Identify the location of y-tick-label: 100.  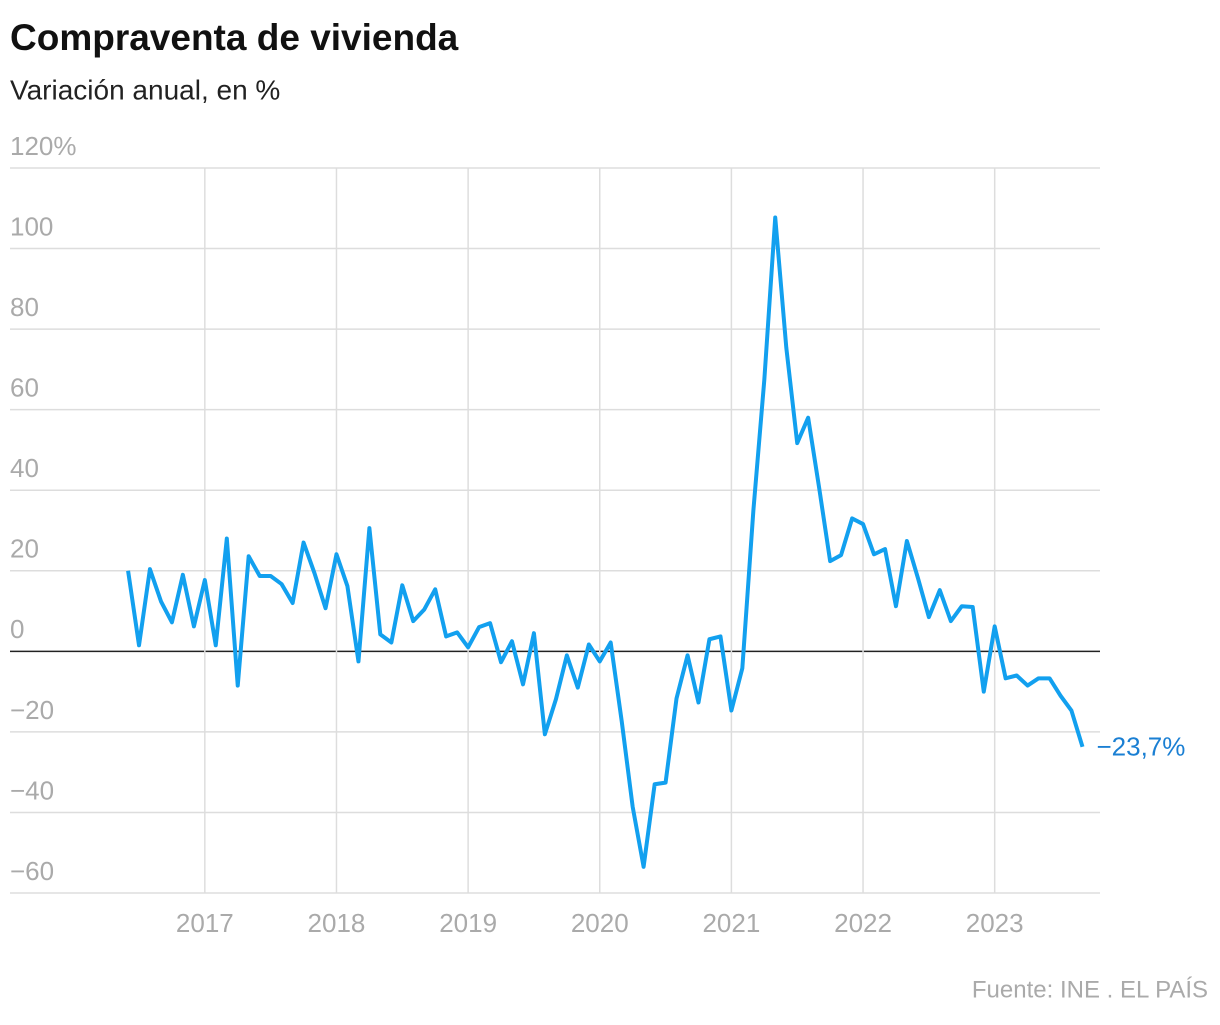
(31, 226).